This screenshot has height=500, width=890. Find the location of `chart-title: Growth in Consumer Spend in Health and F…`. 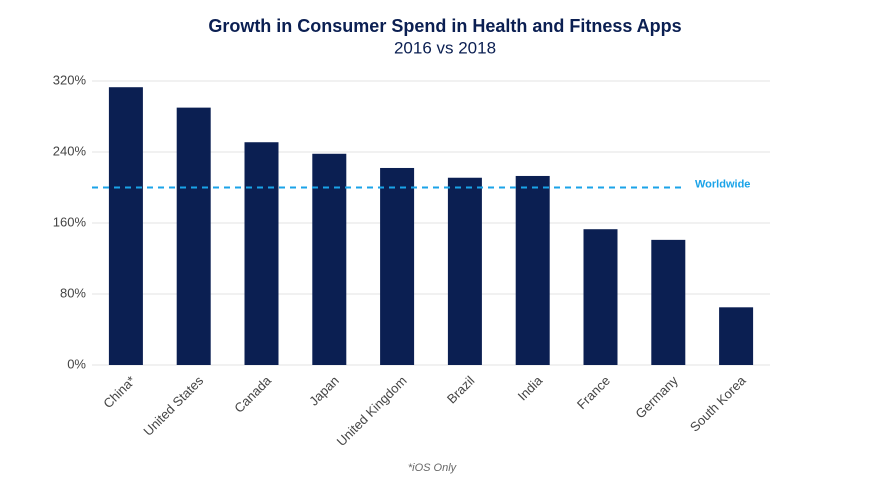

chart-title: Growth in Consumer Spend in Health and F… is located at coordinates (444, 26).